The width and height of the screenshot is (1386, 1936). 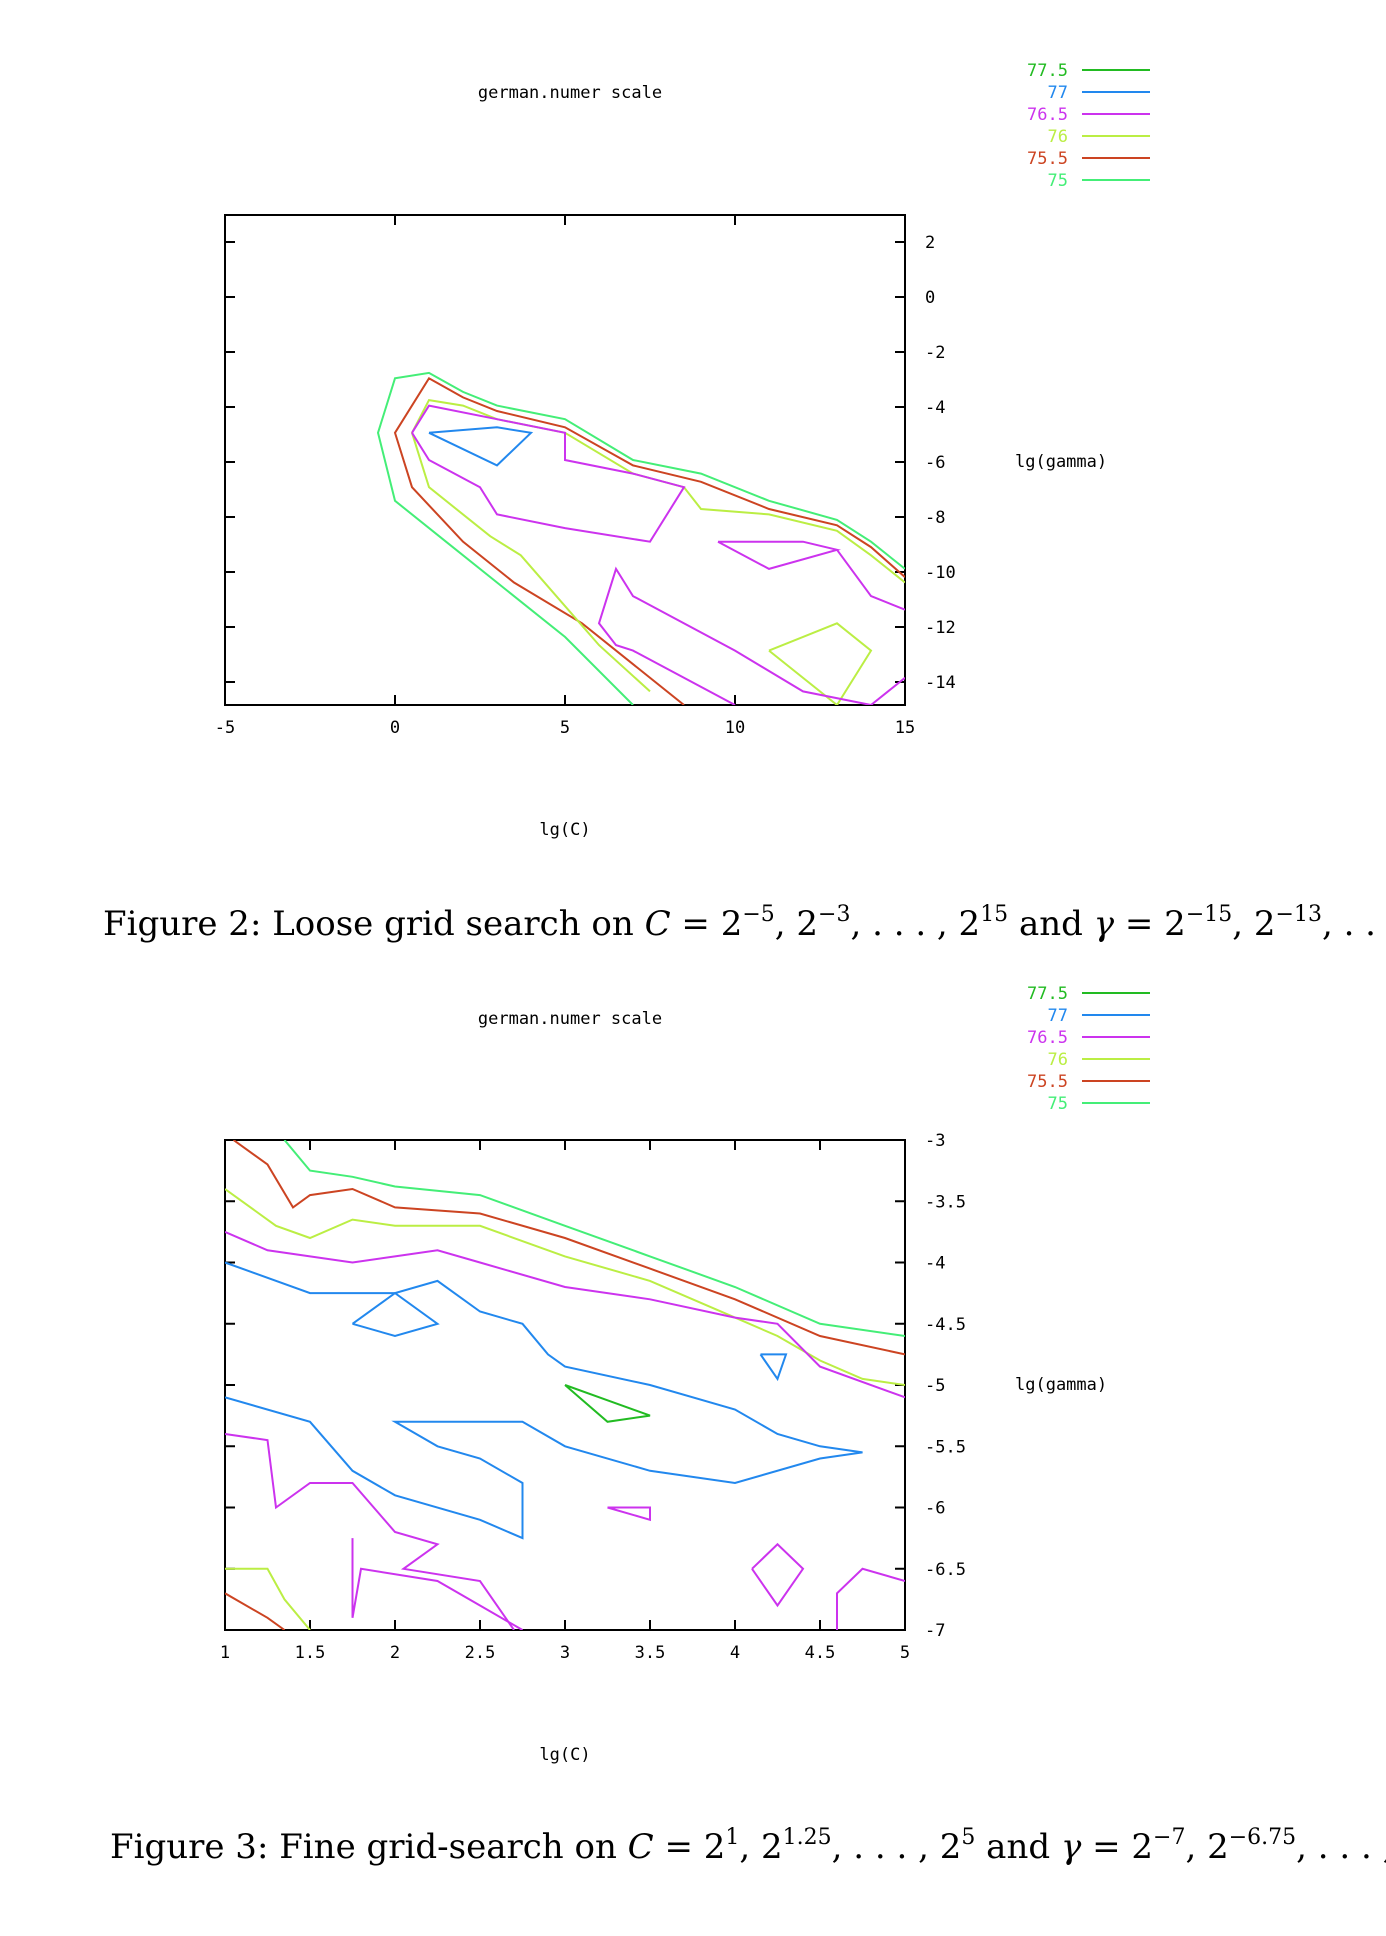 What do you see at coordinates (935, 1631) in the screenshot?
I see `y-tick-label: -7` at bounding box center [935, 1631].